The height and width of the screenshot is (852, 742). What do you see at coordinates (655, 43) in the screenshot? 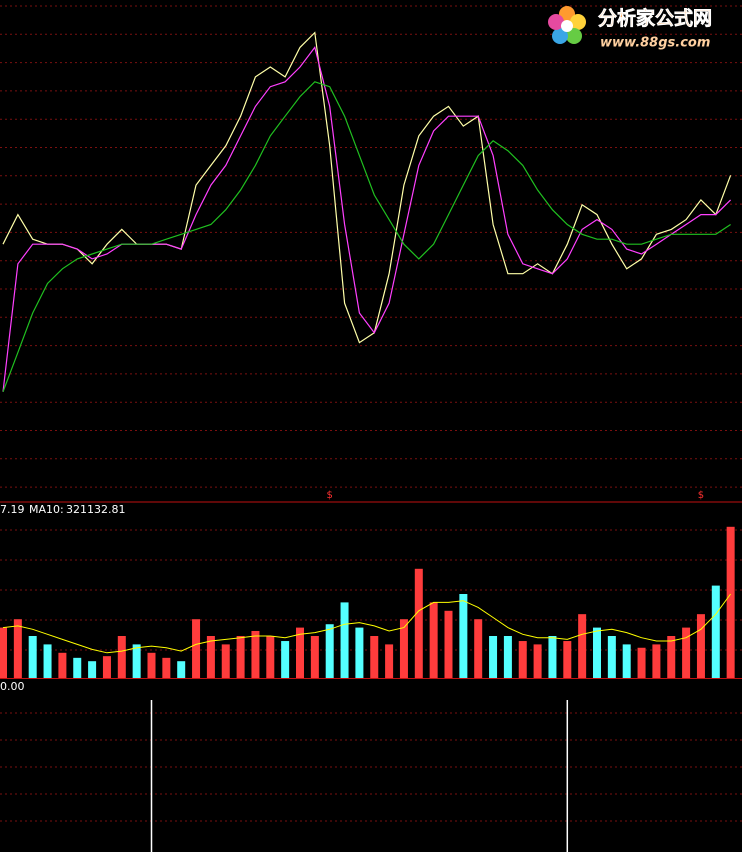
I see `watermark-url: www.88gs.com` at bounding box center [655, 43].